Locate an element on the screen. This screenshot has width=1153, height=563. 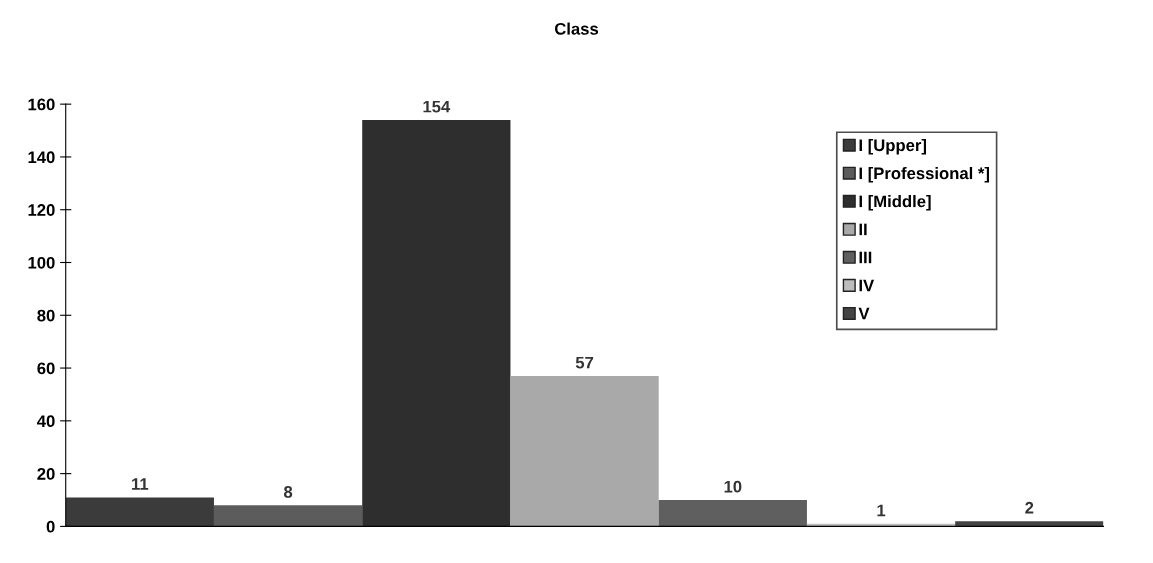
legend-label: II is located at coordinates (863, 229).